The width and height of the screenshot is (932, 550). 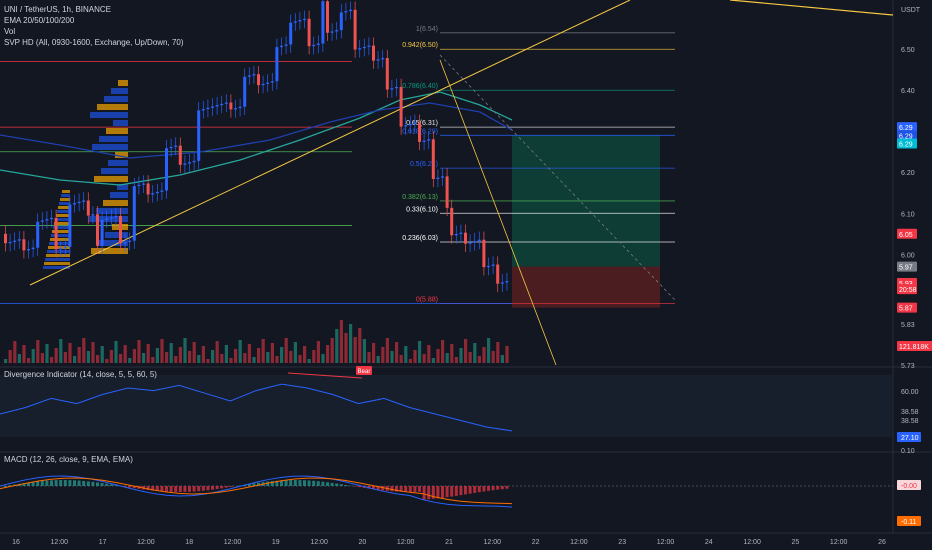 What do you see at coordinates (914, 347) in the screenshot?
I see `price-badge-text: 121.818K` at bounding box center [914, 347].